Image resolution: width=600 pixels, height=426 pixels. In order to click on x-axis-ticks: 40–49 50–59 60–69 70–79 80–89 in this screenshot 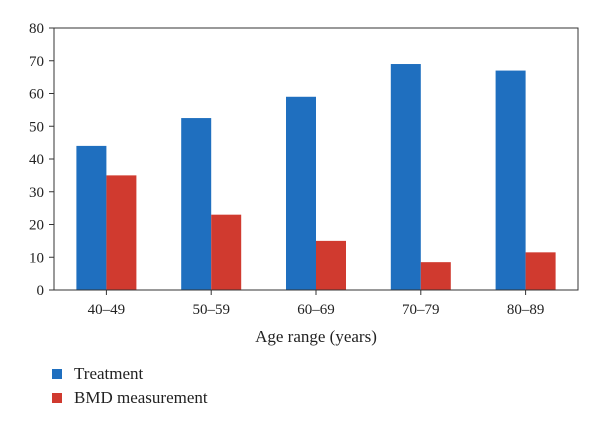, I will do `click(316, 304)`.